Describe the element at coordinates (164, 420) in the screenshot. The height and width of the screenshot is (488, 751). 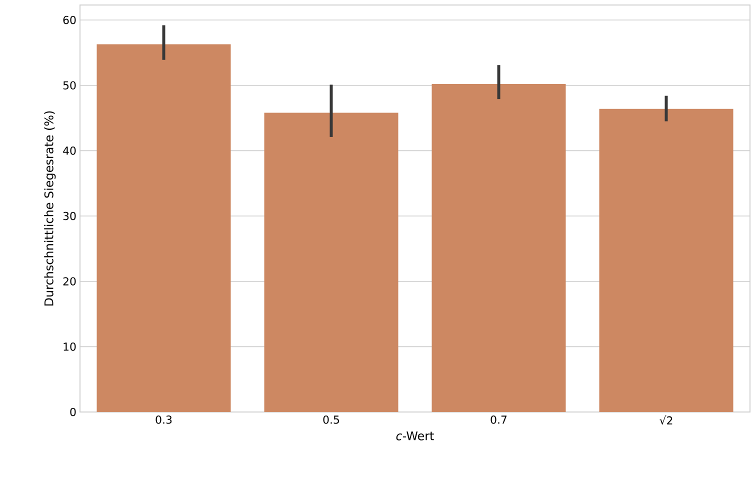
I see `x-tick-label: 0.3` at that location.